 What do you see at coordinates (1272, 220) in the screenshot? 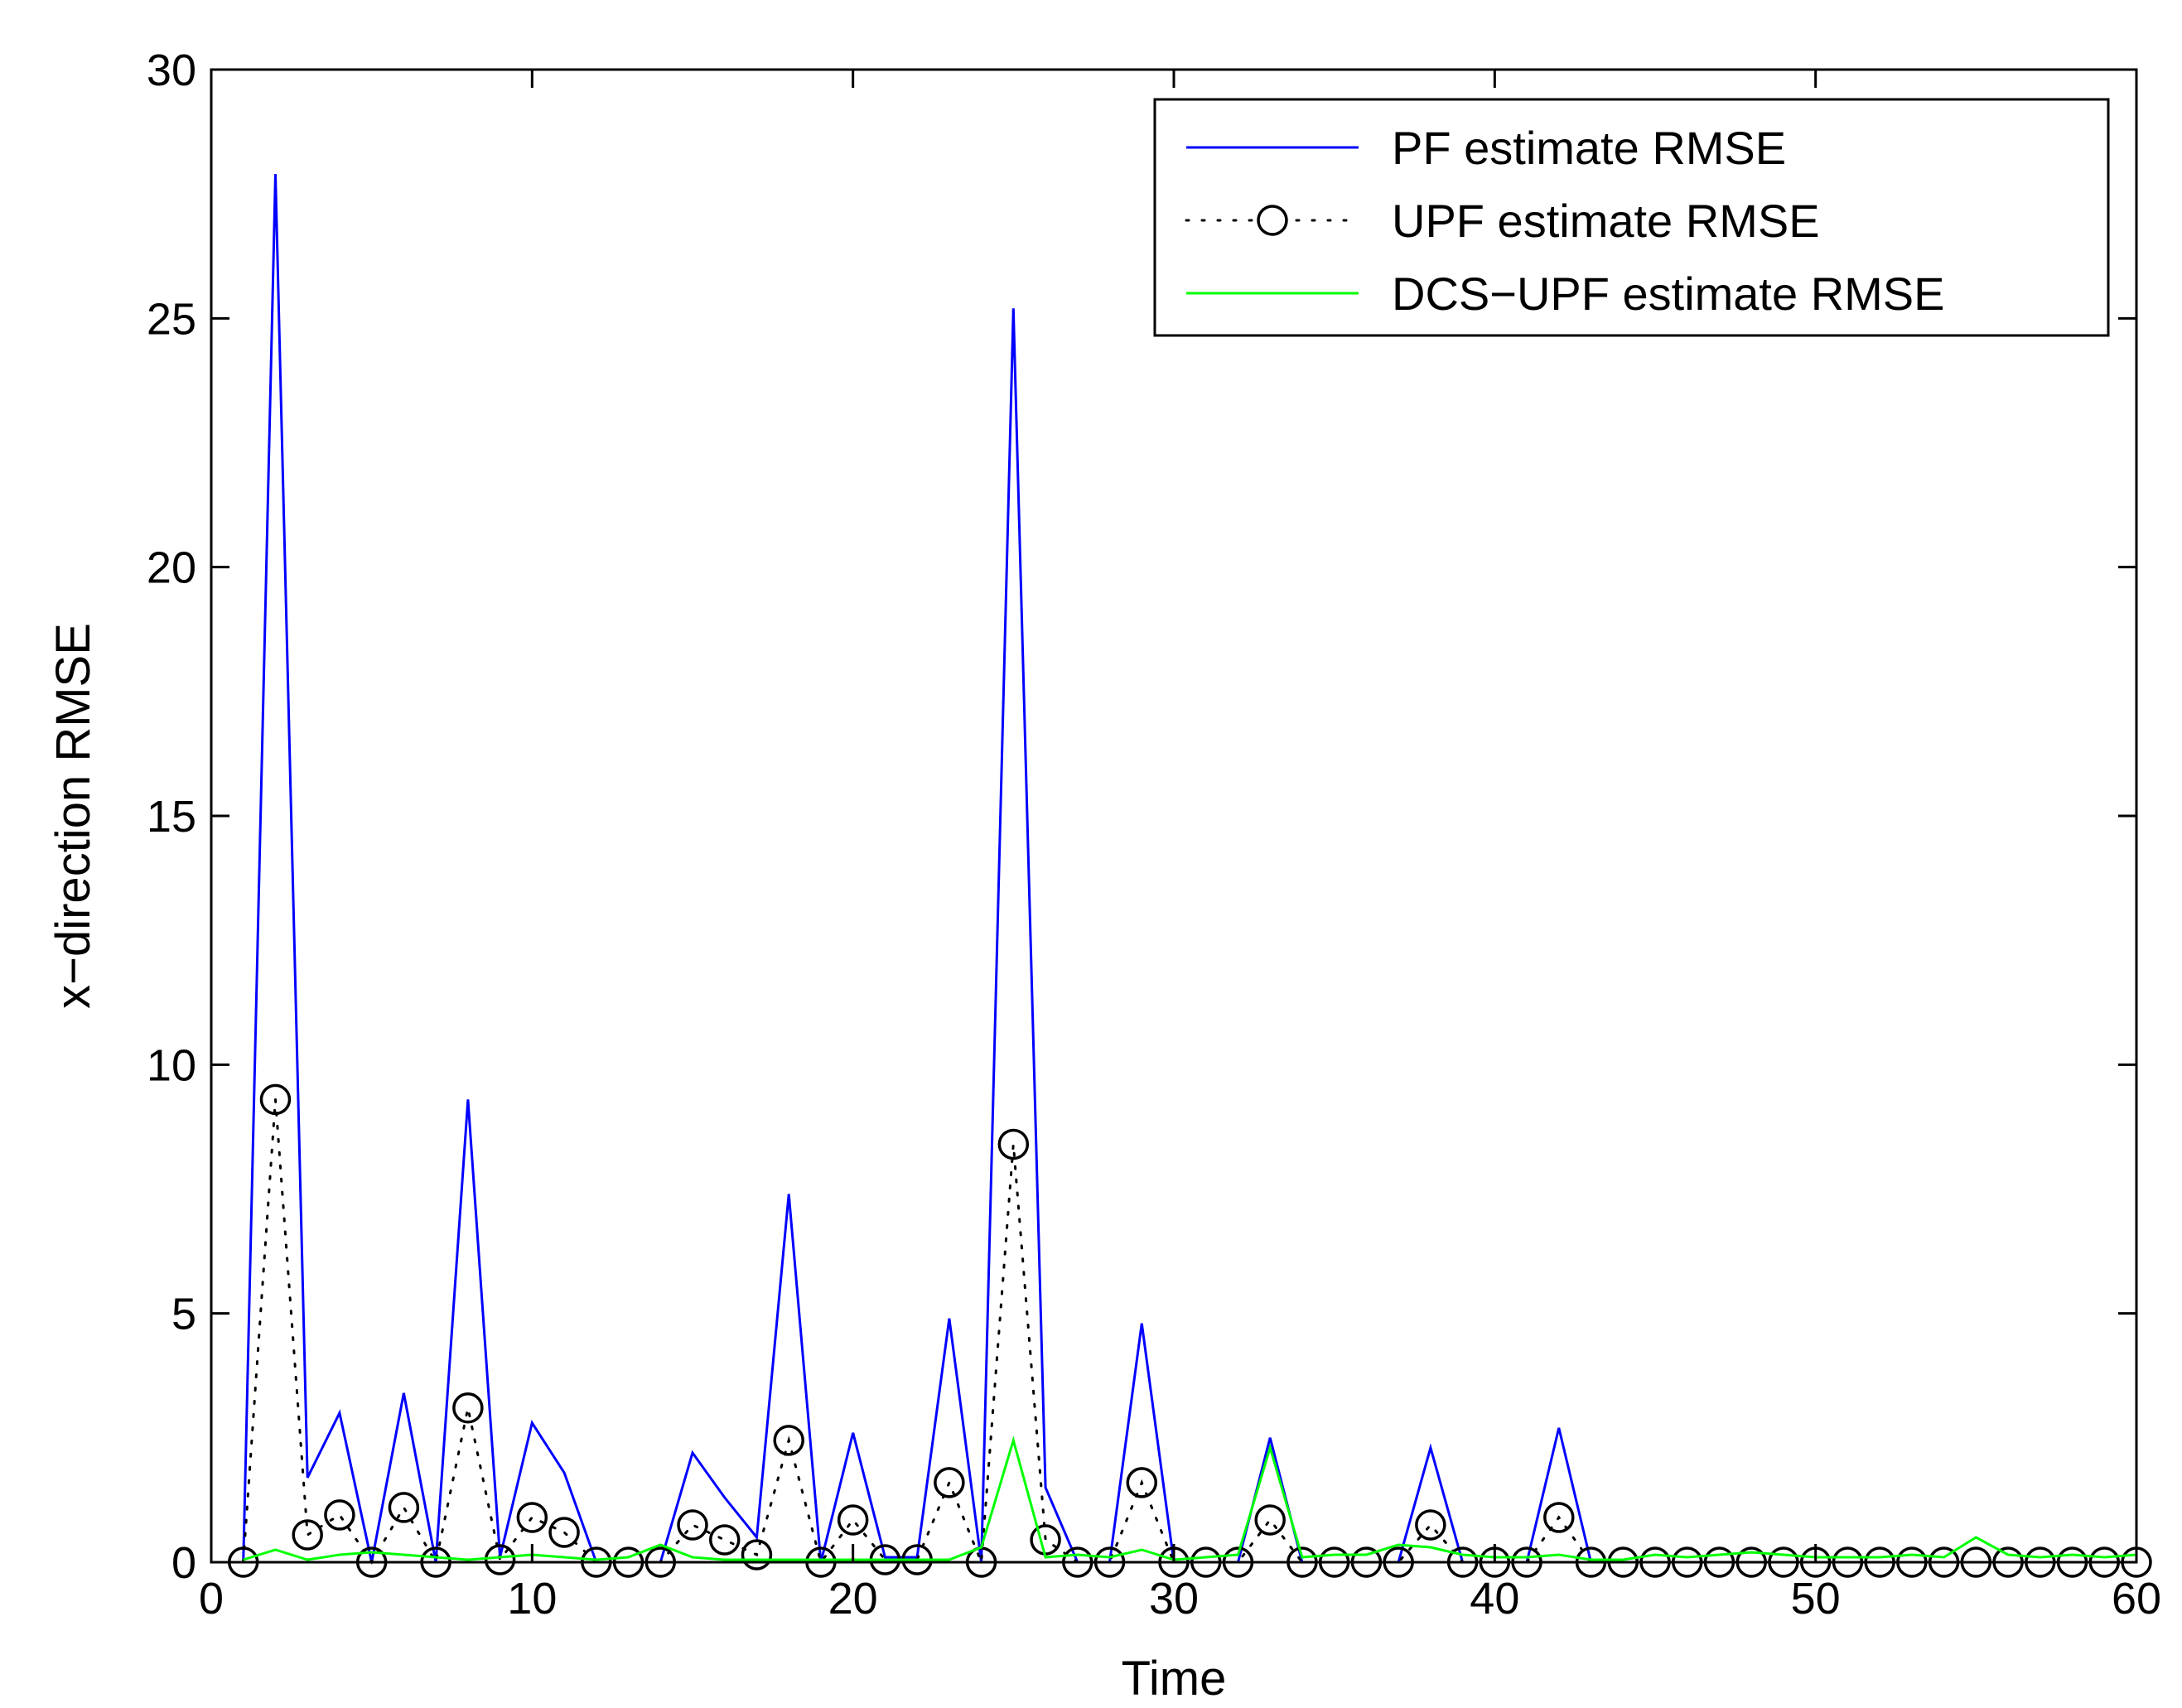
I see `legend-swatch-marker` at bounding box center [1272, 220].